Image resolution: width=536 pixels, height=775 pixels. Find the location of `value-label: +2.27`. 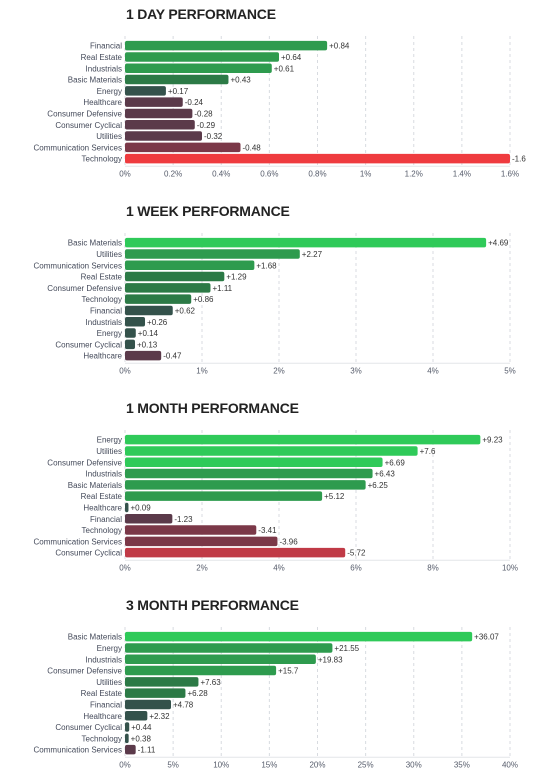

value-label: +2.27 is located at coordinates (312, 254).